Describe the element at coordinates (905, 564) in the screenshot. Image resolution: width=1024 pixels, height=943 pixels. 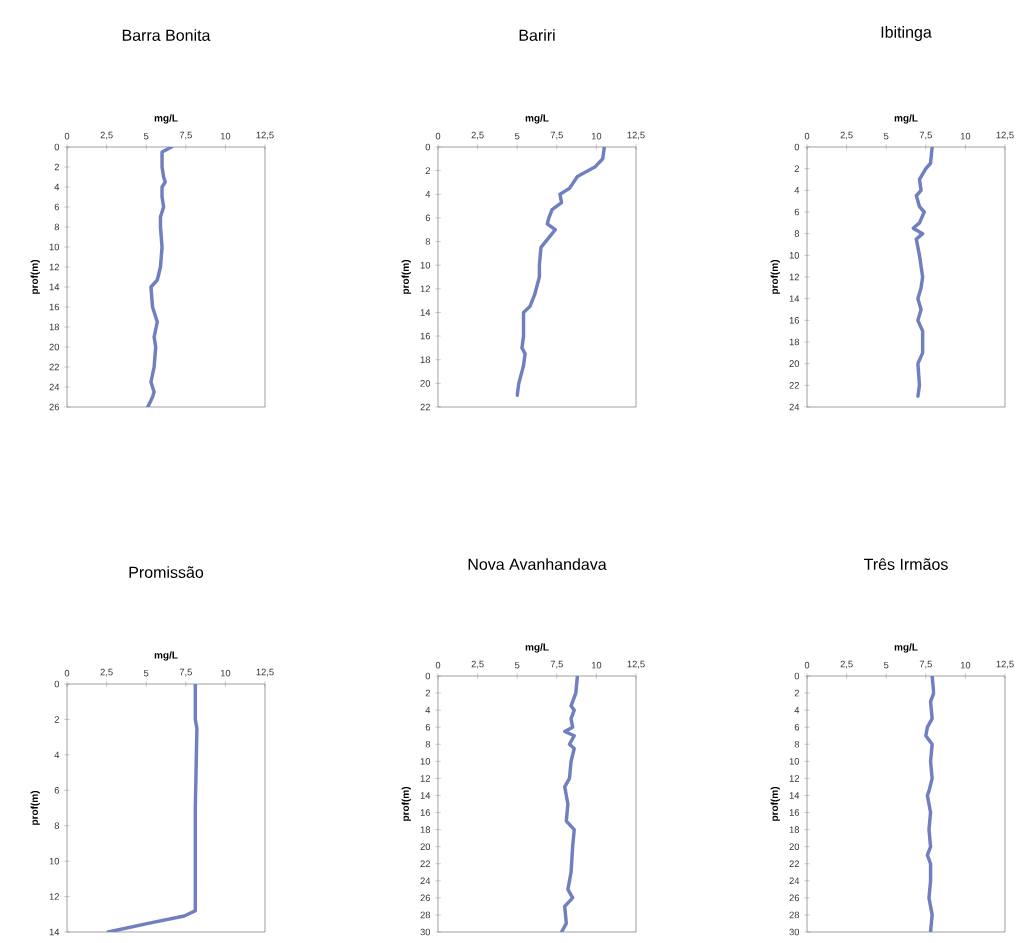
I see `chart-title: Três Irmãos` at that location.